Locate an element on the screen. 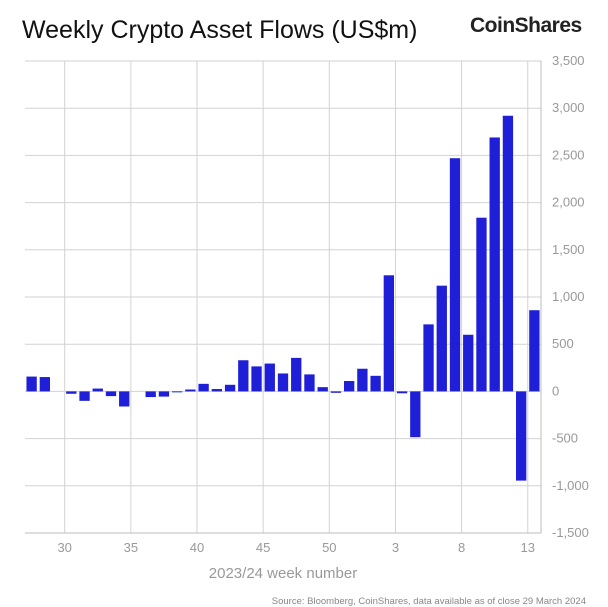 This screenshot has width=608, height=607. y-tick-label: 1,000 is located at coordinates (568, 296).